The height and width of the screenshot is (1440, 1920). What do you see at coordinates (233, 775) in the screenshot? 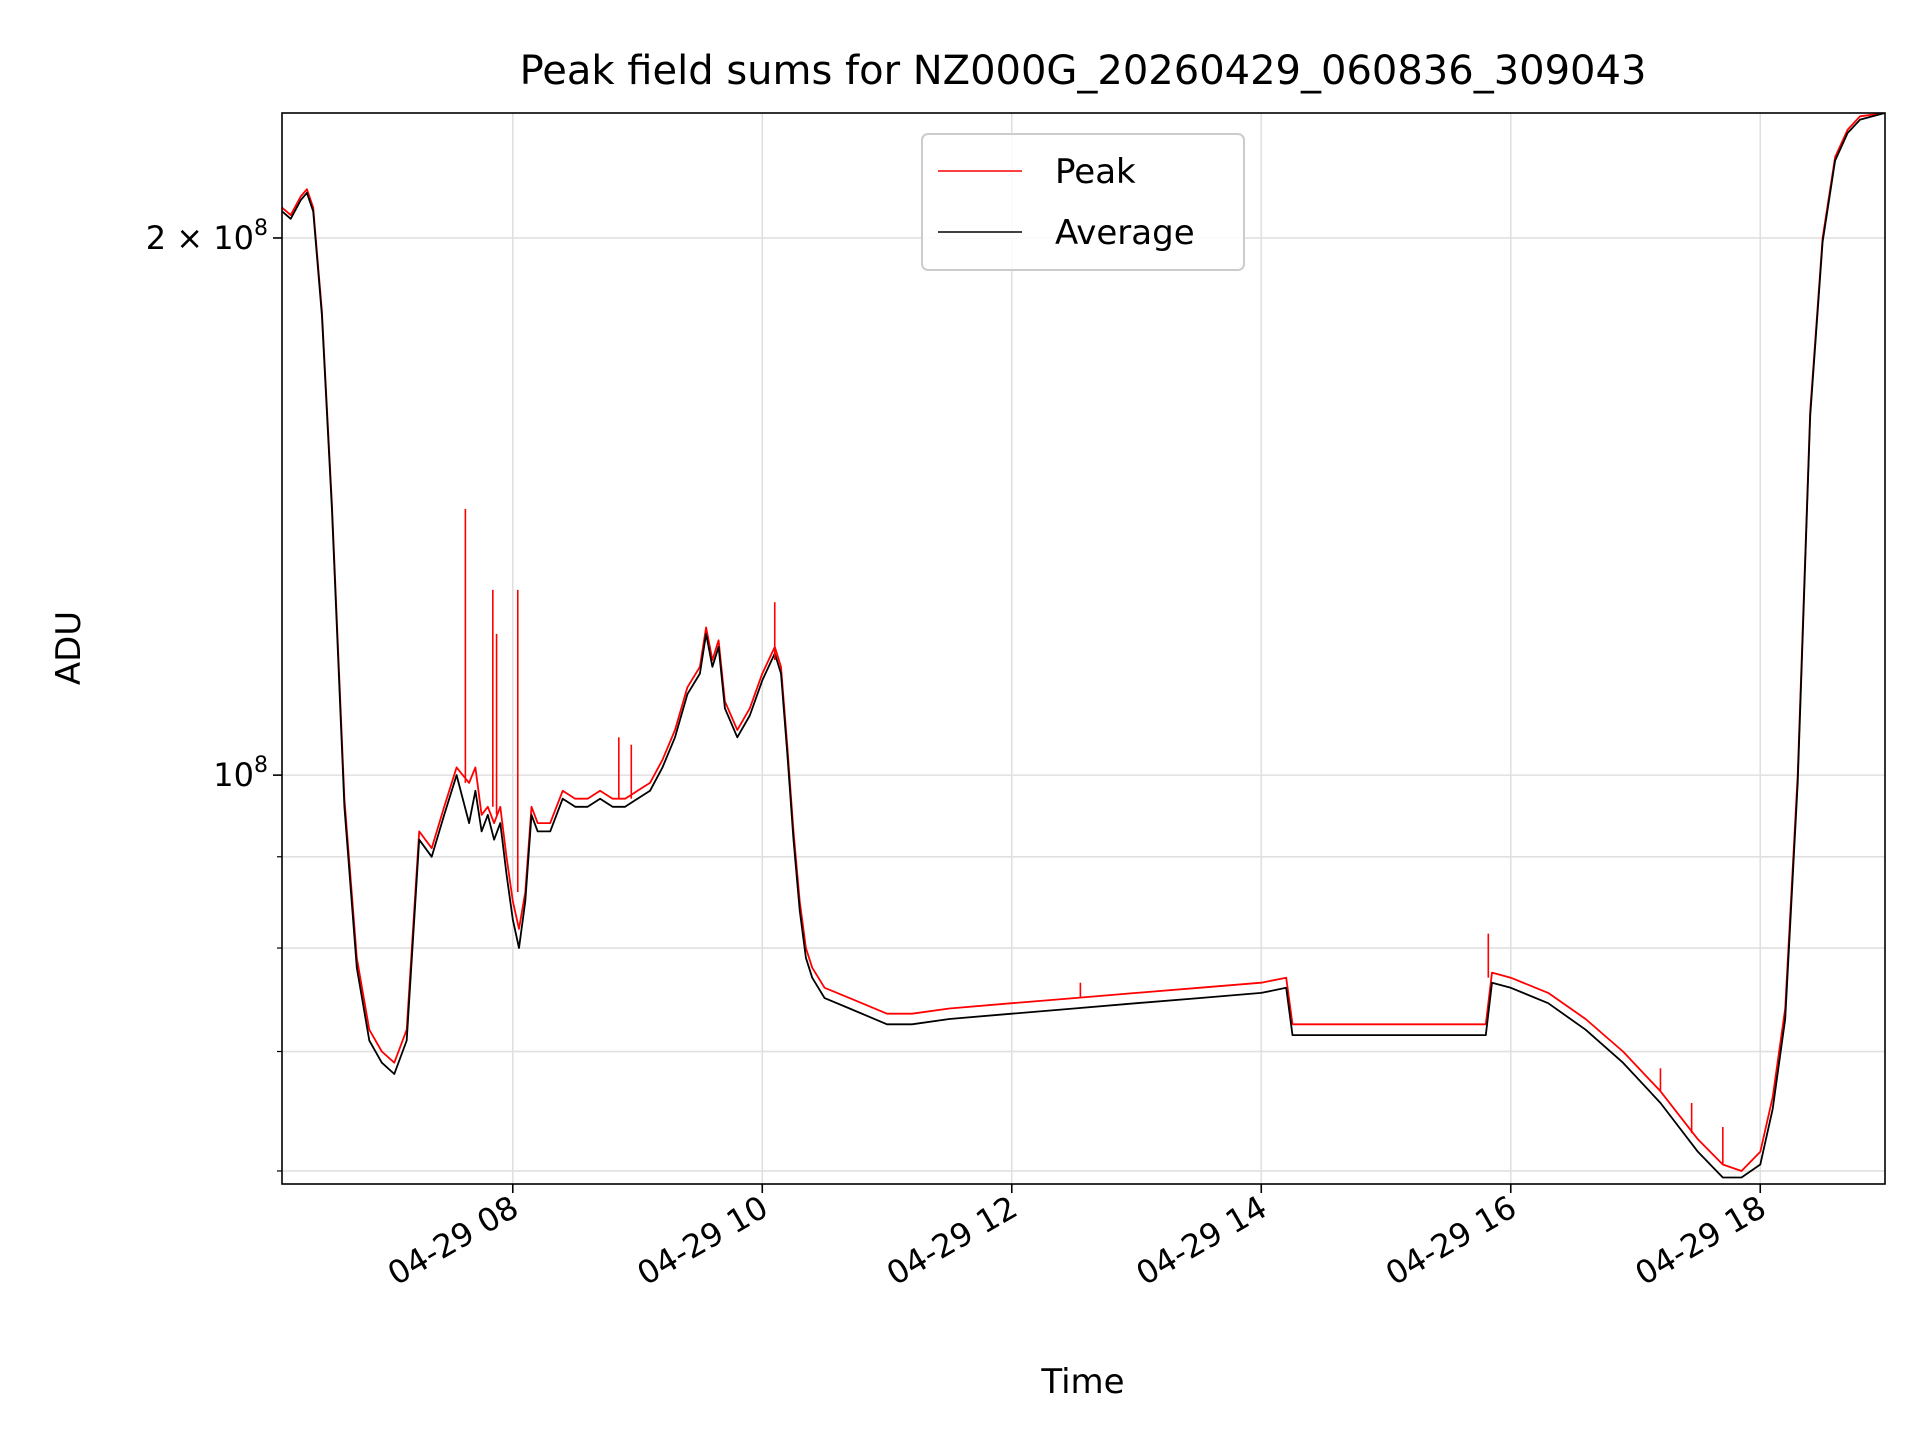
I see `y-tick-label-base: 10` at bounding box center [233, 775].